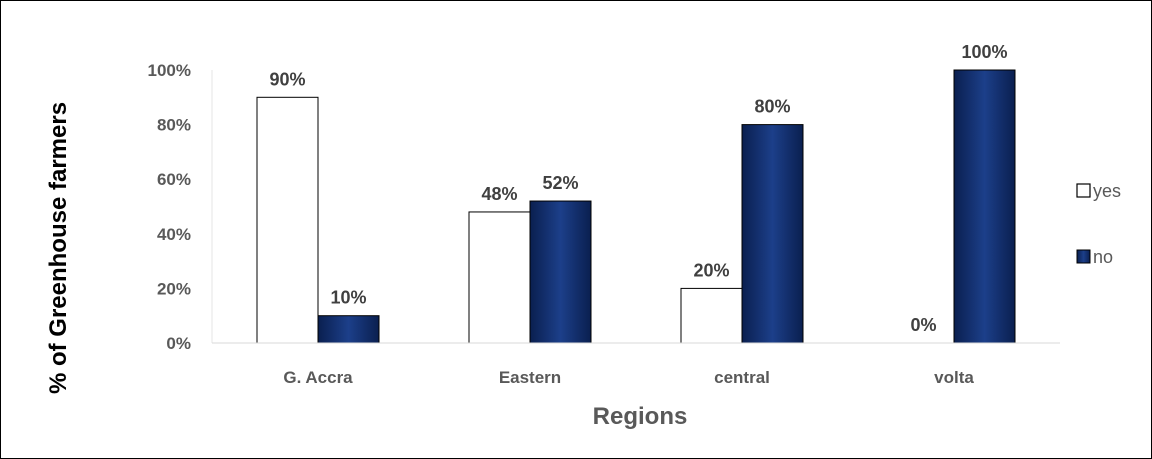 This screenshot has width=1152, height=459. What do you see at coordinates (180, 207) in the screenshot?
I see `y-axis: 0% 20% 40% 60% 80% 100%` at bounding box center [180, 207].